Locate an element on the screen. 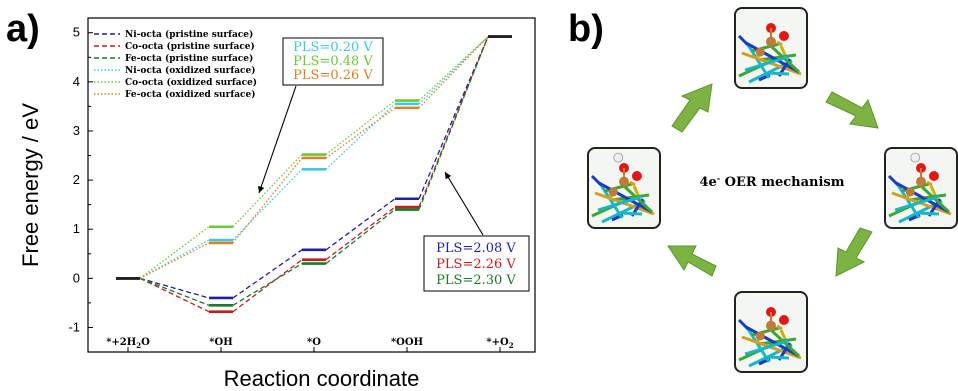 The image size is (958, 391). y-axis-label: Free energy / eV is located at coordinates (30, 185).